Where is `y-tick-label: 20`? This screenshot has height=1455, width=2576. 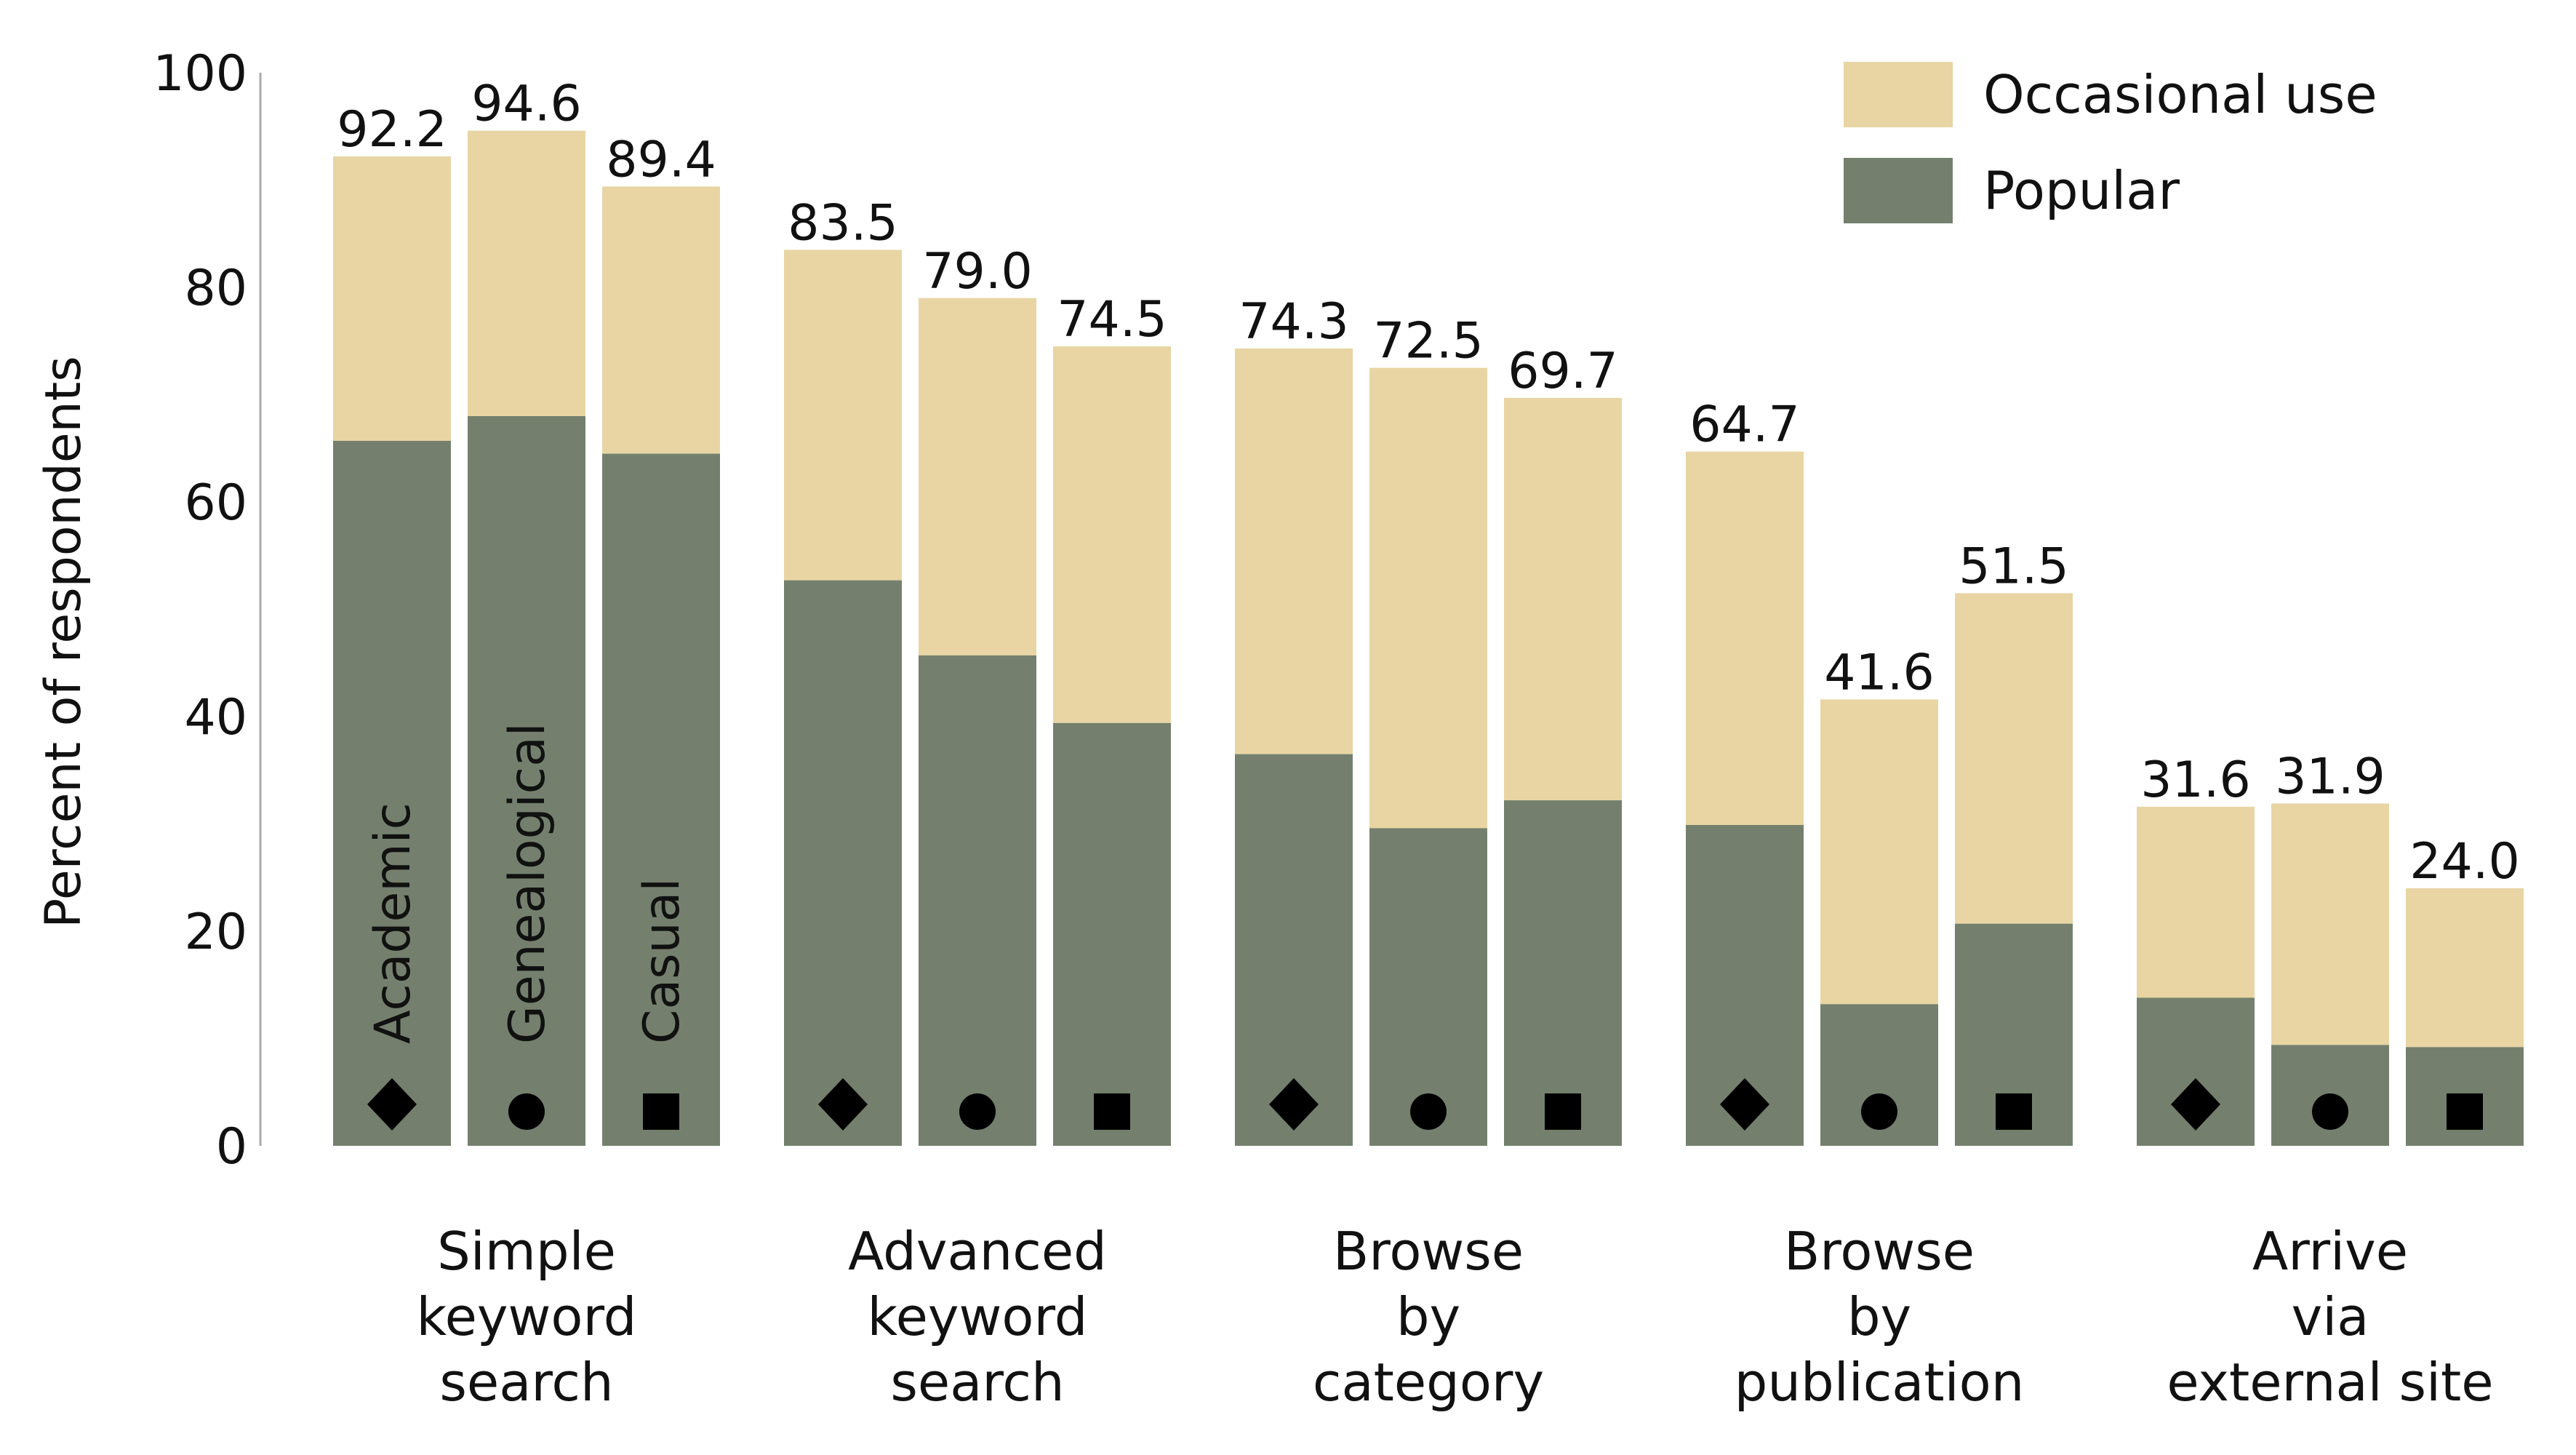
y-tick-label: 20 is located at coordinates (215, 933).